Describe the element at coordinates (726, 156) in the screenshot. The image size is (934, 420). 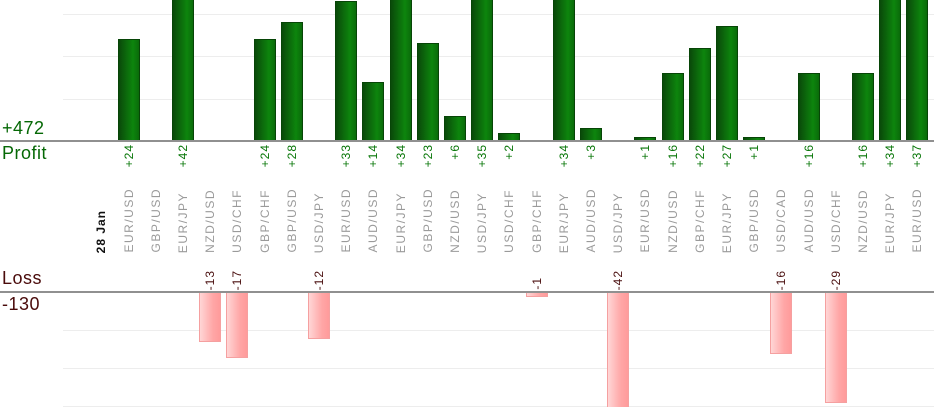
I see `profit-value-label: +27` at that location.